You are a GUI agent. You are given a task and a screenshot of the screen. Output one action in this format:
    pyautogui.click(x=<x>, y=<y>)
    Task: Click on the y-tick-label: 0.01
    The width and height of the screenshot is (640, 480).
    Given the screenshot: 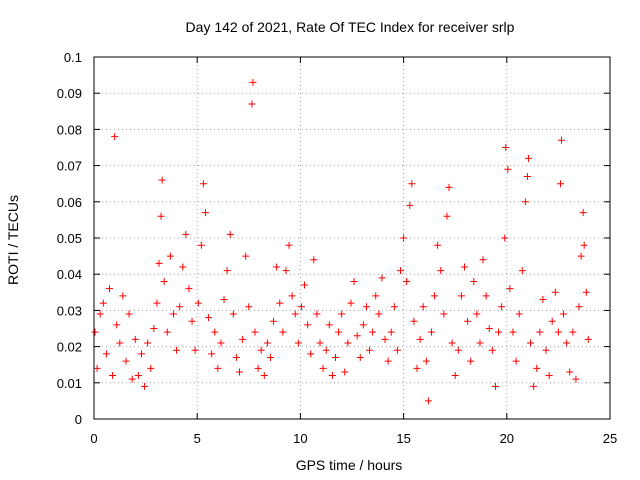 What is the action you would take?
    pyautogui.click(x=69, y=383)
    